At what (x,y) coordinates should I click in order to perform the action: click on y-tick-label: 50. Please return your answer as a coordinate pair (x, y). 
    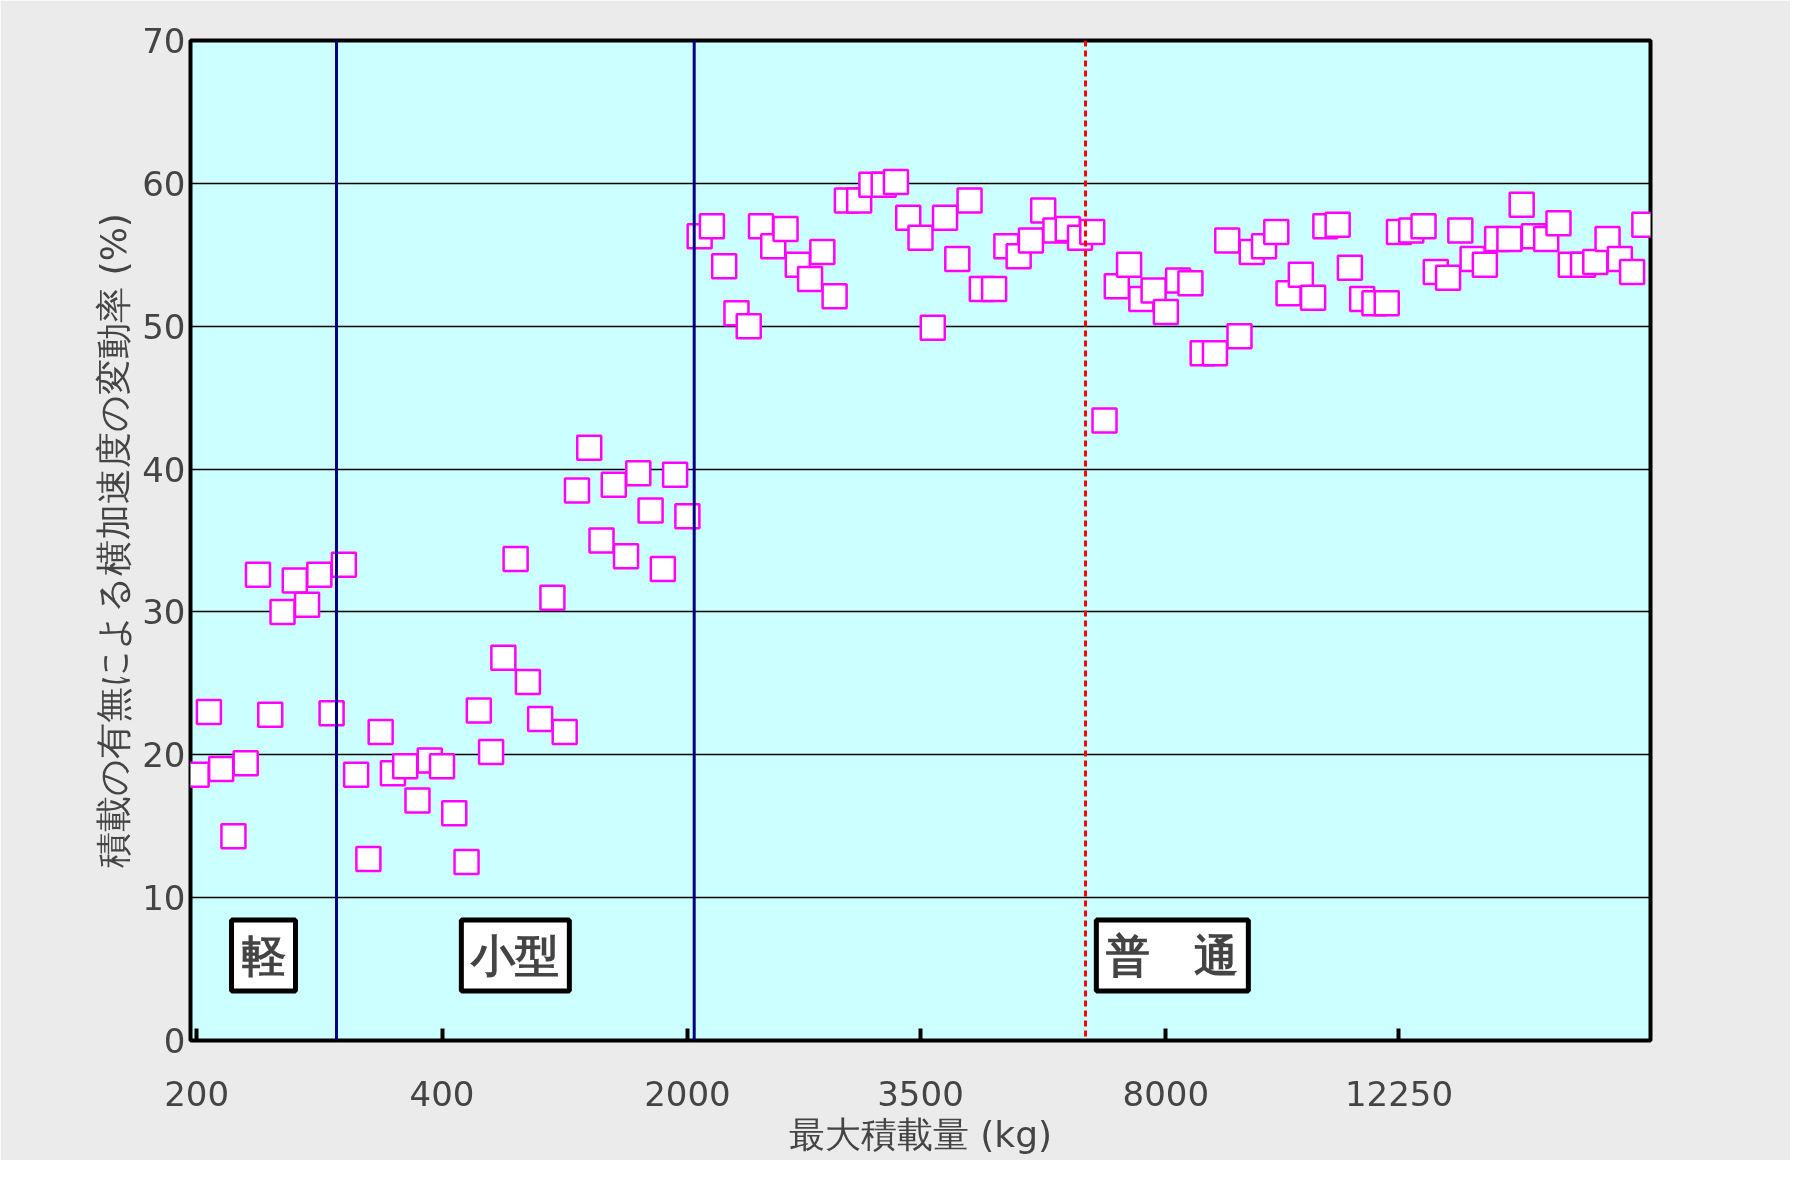
    Looking at the image, I should click on (164, 326).